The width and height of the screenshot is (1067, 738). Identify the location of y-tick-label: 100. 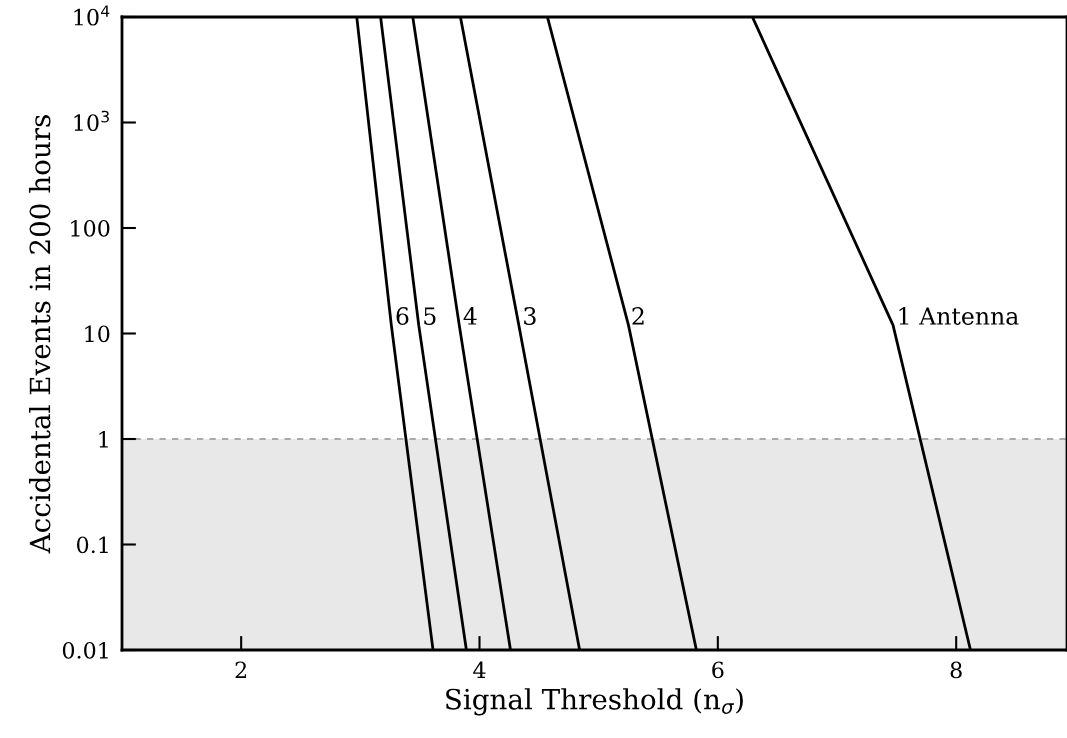
(90, 228).